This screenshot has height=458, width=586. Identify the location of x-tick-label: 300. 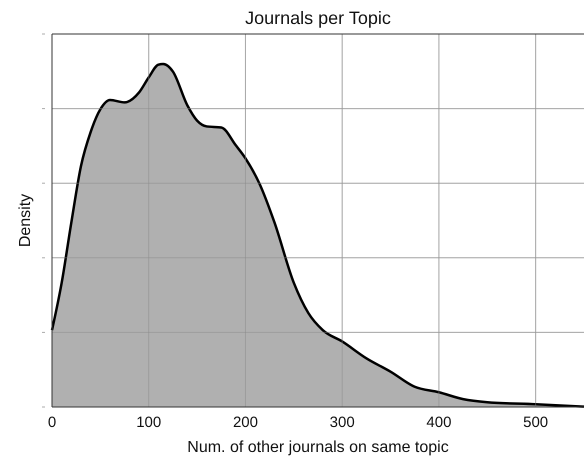
(342, 422).